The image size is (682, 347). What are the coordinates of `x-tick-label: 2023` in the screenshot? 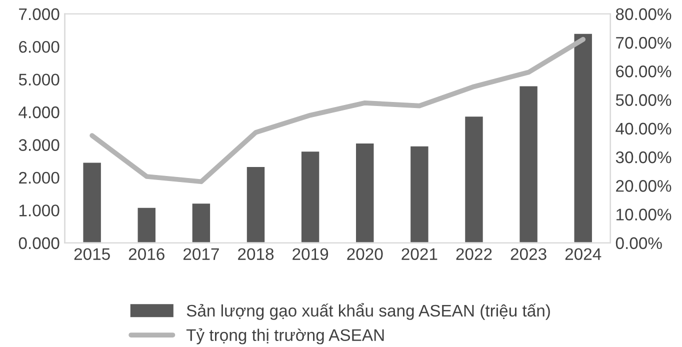 It's located at (528, 254).